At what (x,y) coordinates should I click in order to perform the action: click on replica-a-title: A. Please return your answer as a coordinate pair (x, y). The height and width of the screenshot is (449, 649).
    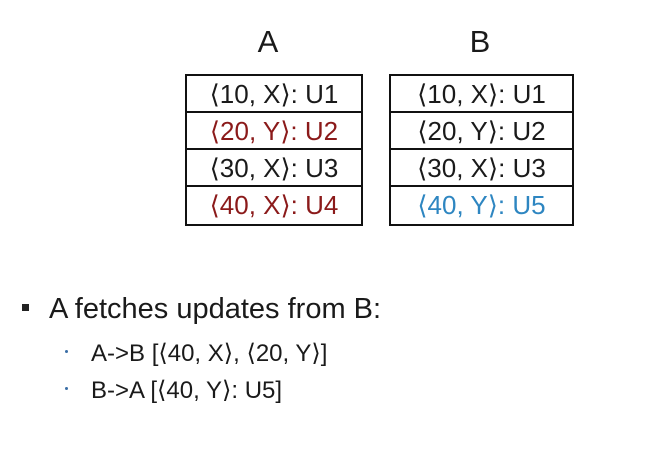
    Looking at the image, I should click on (268, 41).